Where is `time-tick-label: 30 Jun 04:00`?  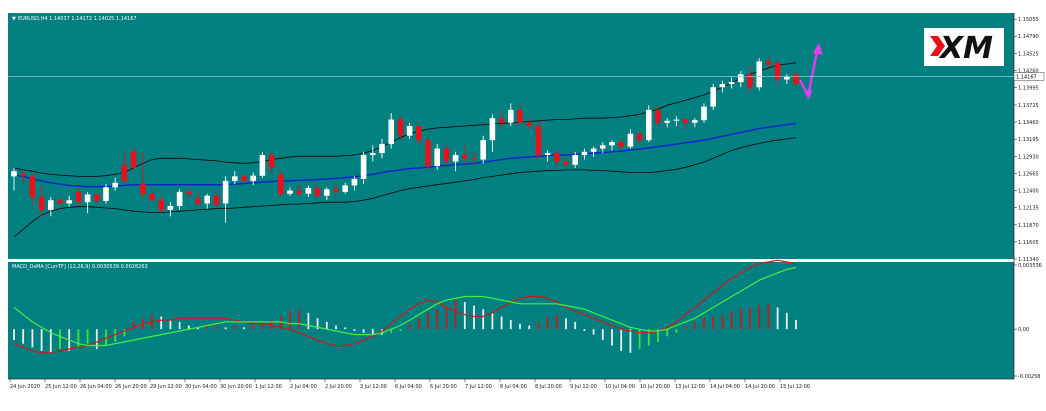 time-tick-label: 30 Jun 04:00 is located at coordinates (201, 387).